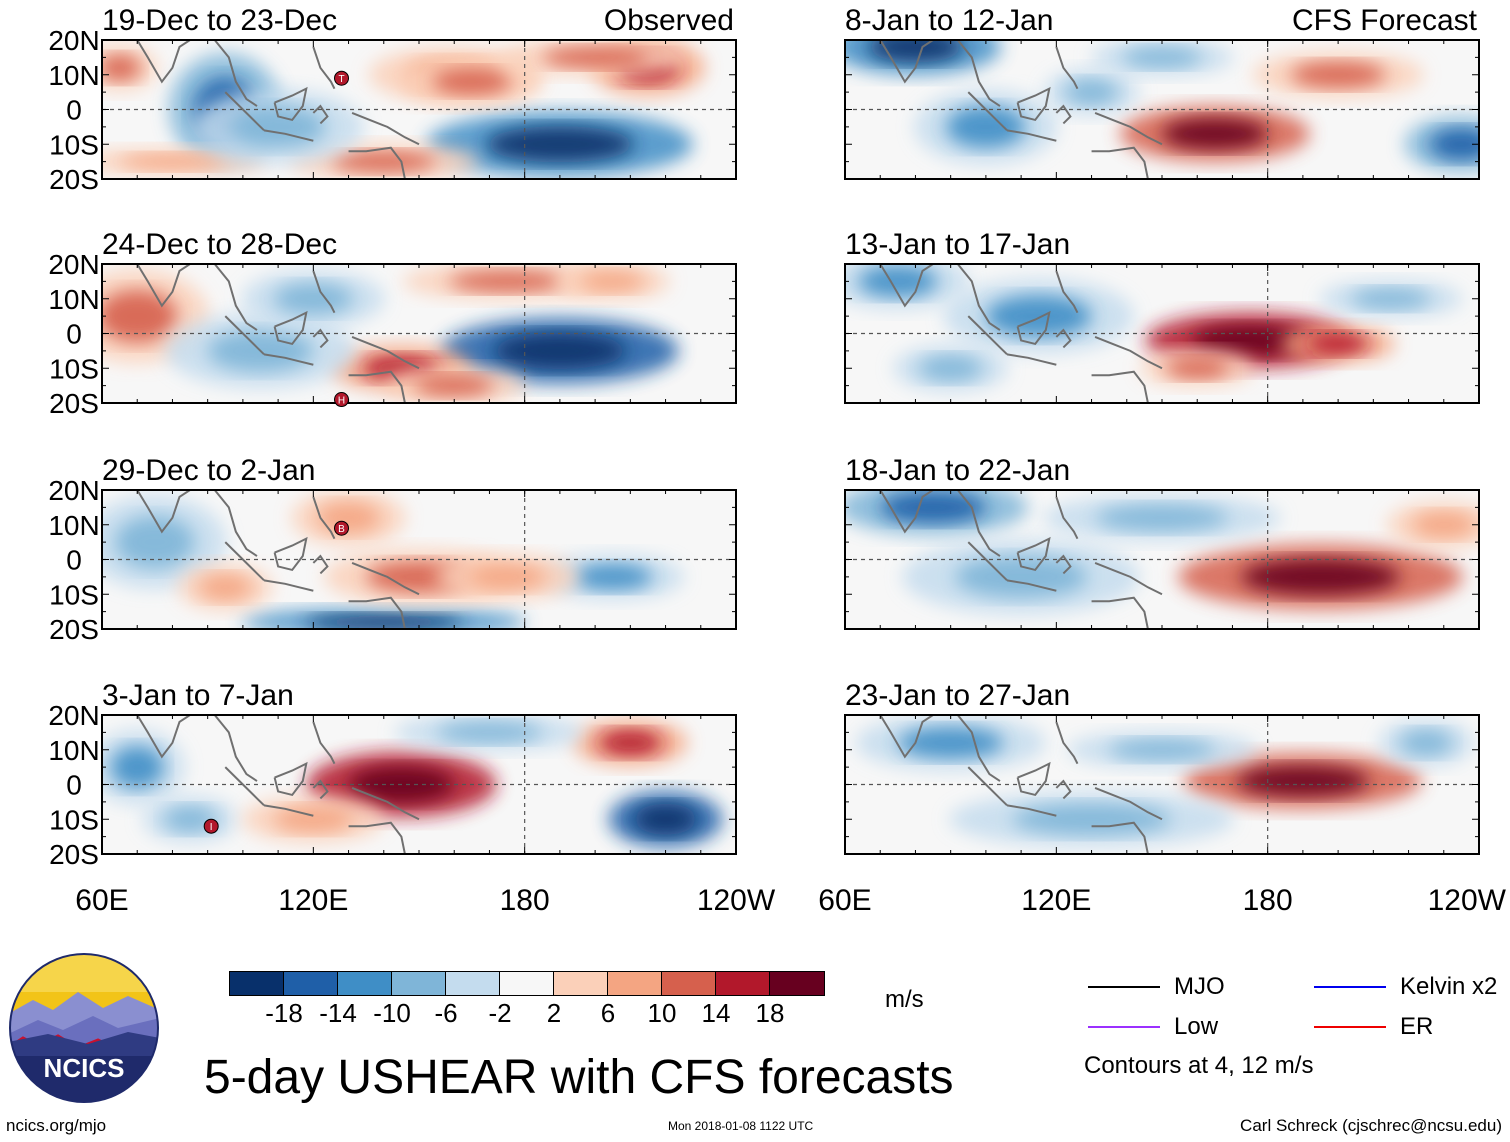 The image size is (1510, 1142). I want to click on chart-title: 5-day USHEAR with CFS forecasts, so click(579, 1077).